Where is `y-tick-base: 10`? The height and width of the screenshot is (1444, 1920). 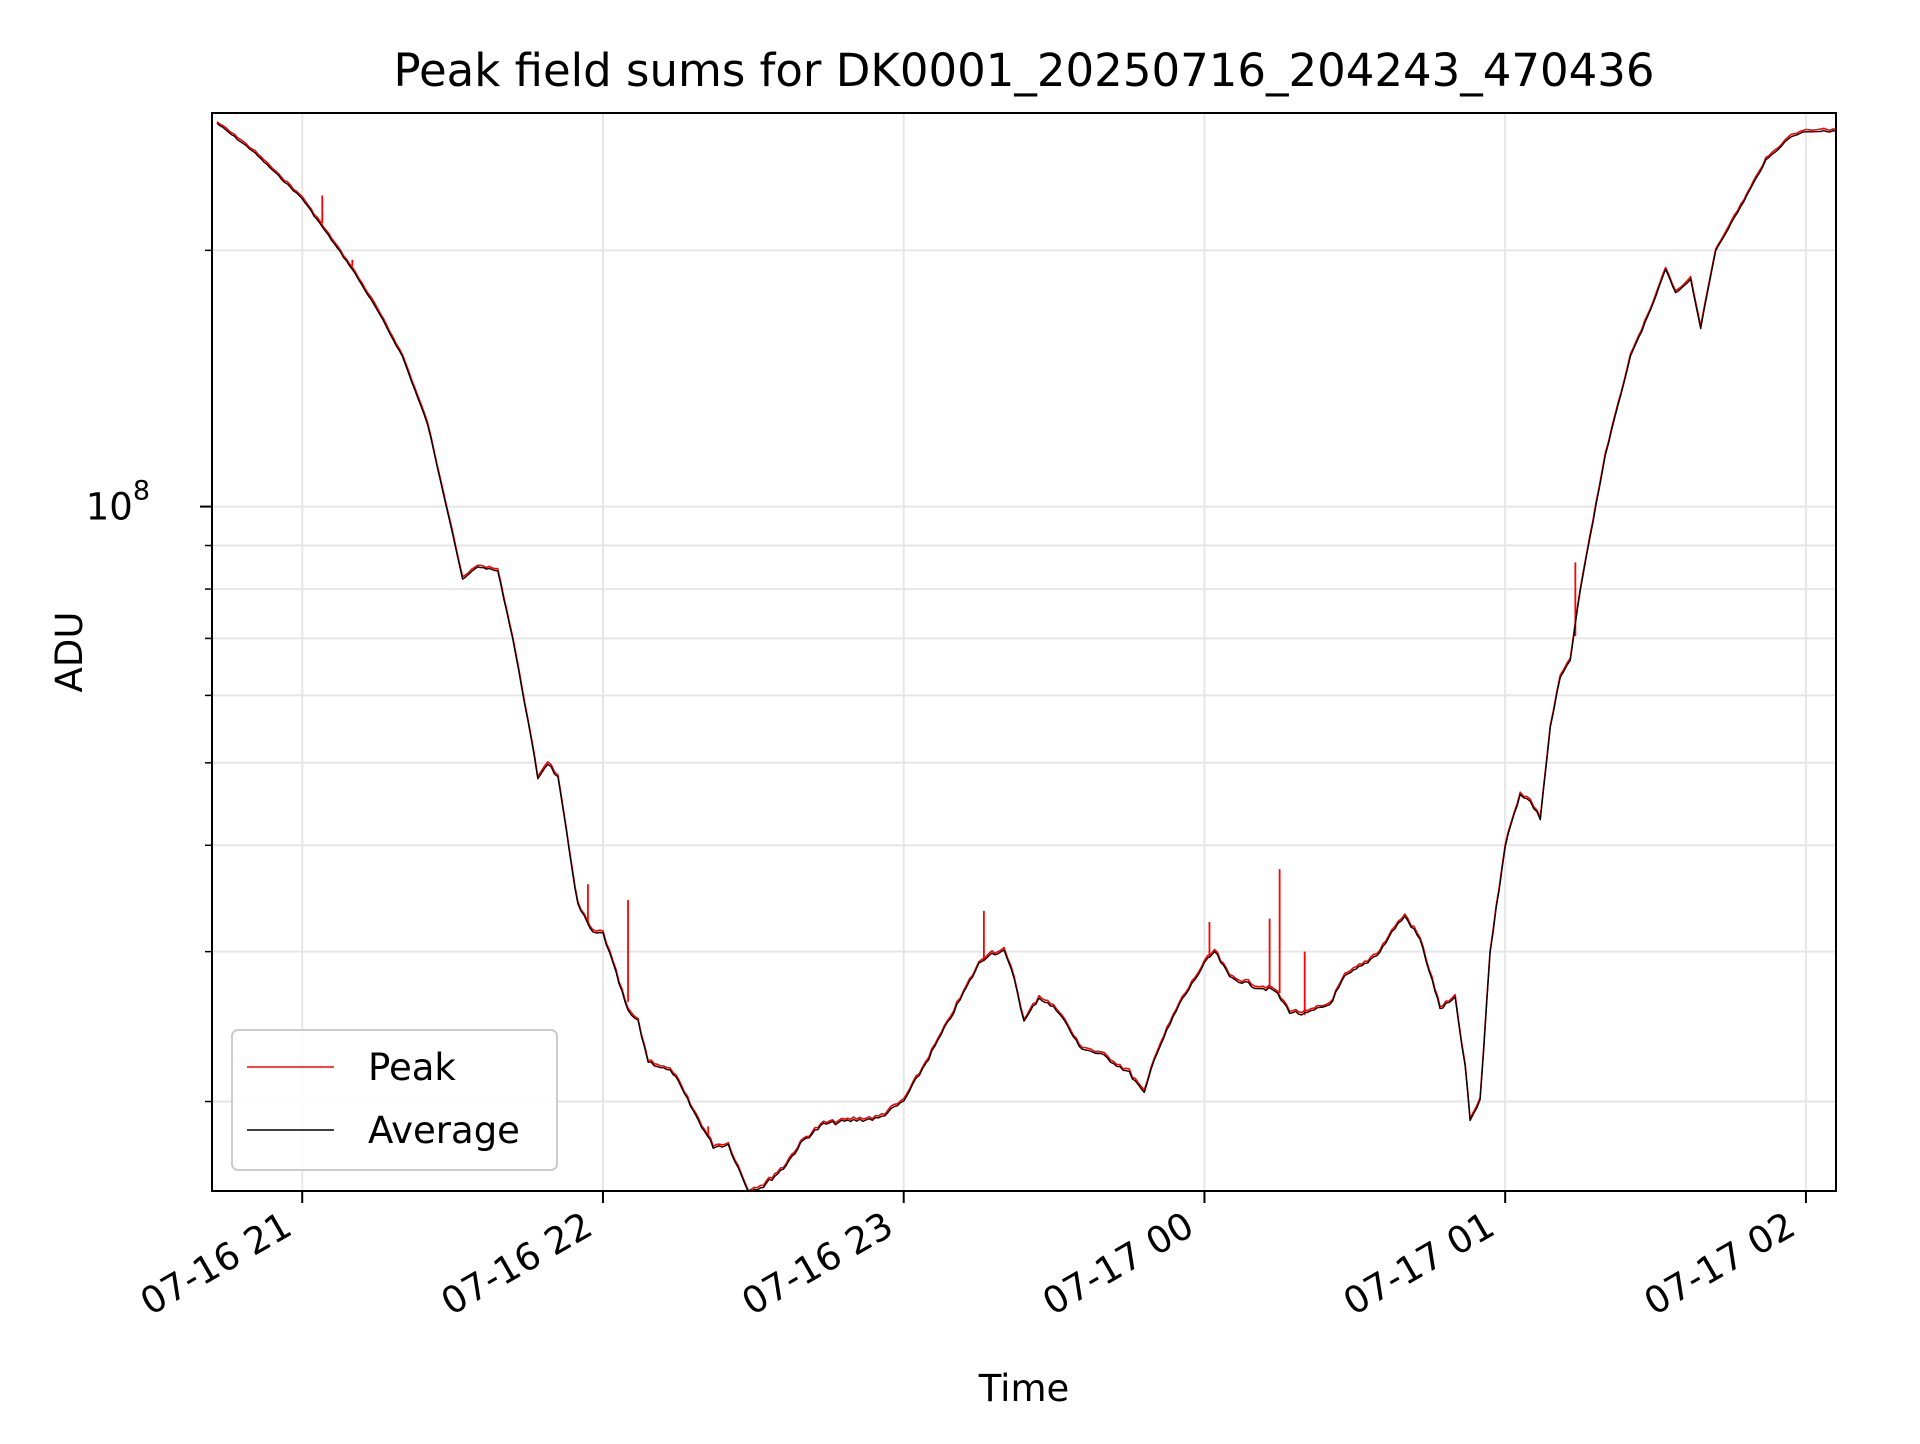
y-tick-base: 10 is located at coordinates (109, 507).